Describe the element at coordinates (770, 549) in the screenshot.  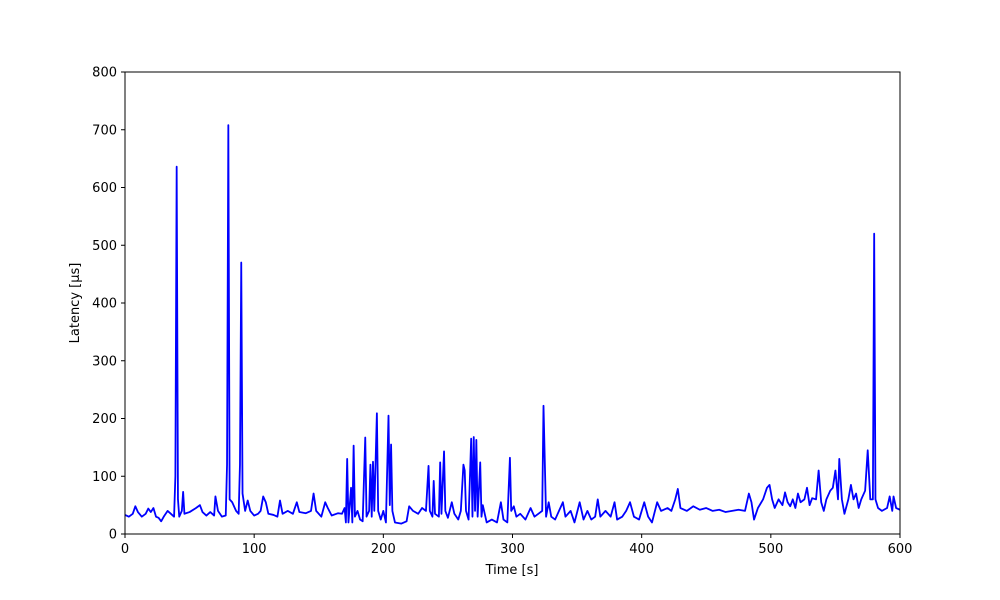
I see `x-tick-label: 500` at that location.